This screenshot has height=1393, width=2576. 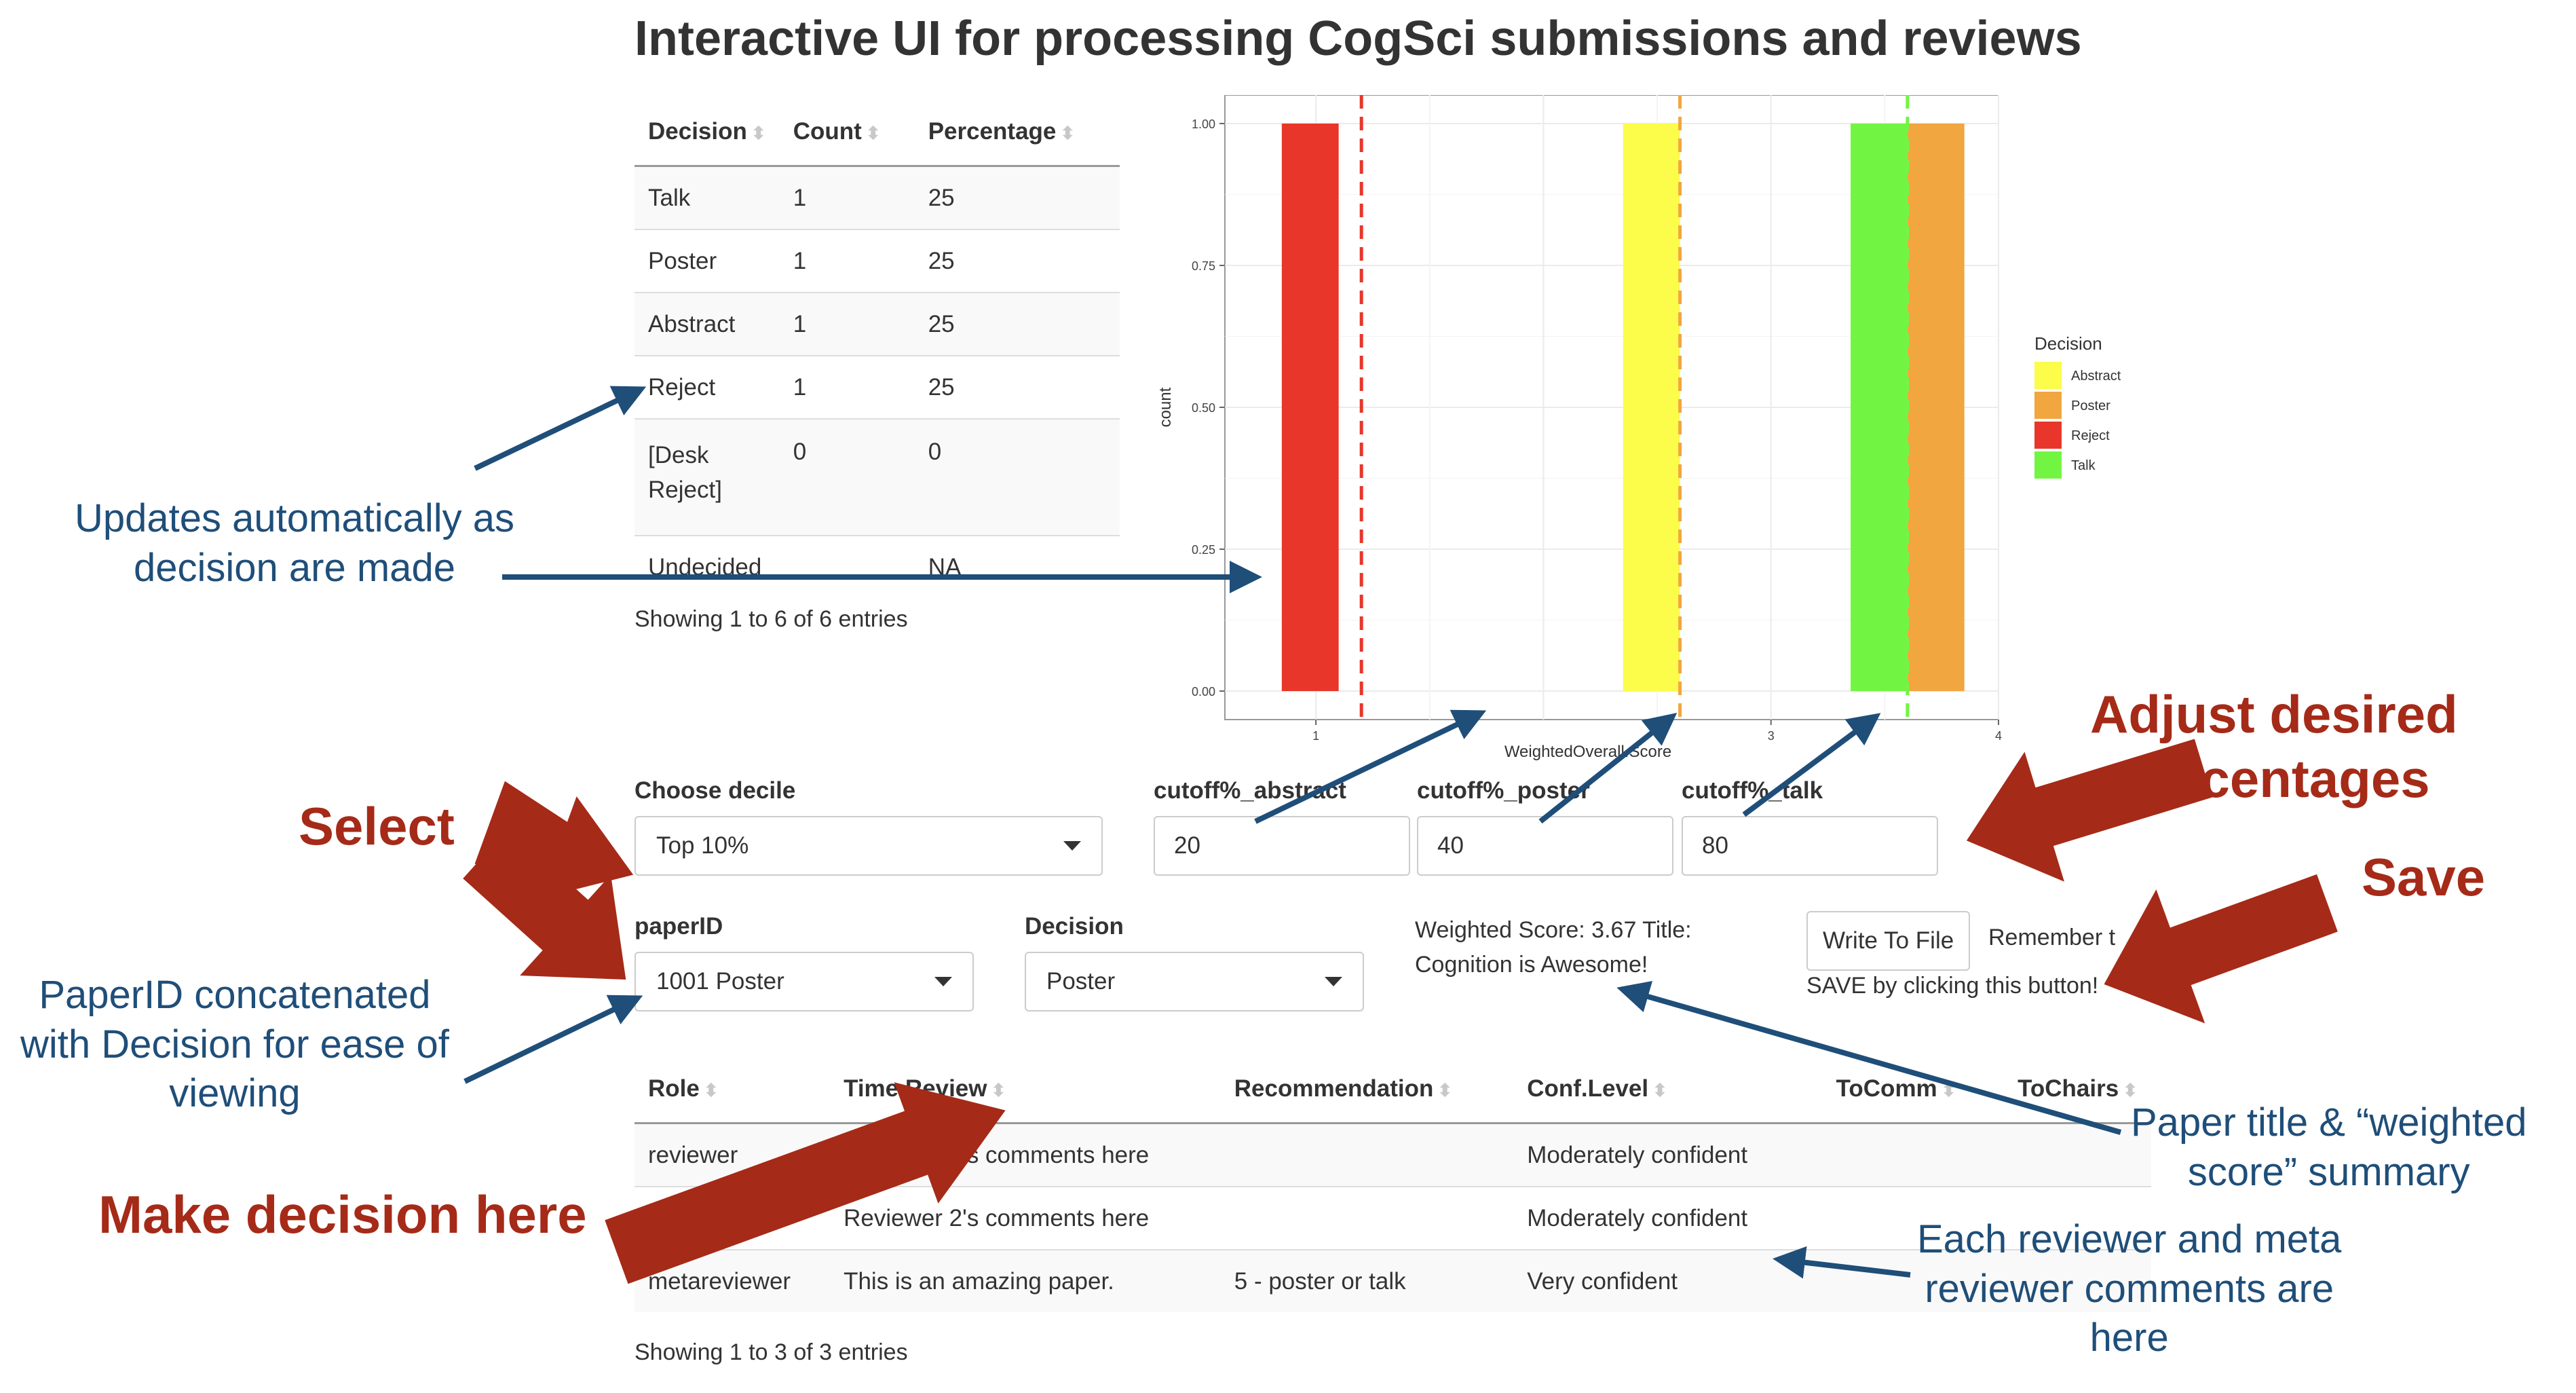 I want to click on decision-cell: Undecided, so click(x=707, y=566).